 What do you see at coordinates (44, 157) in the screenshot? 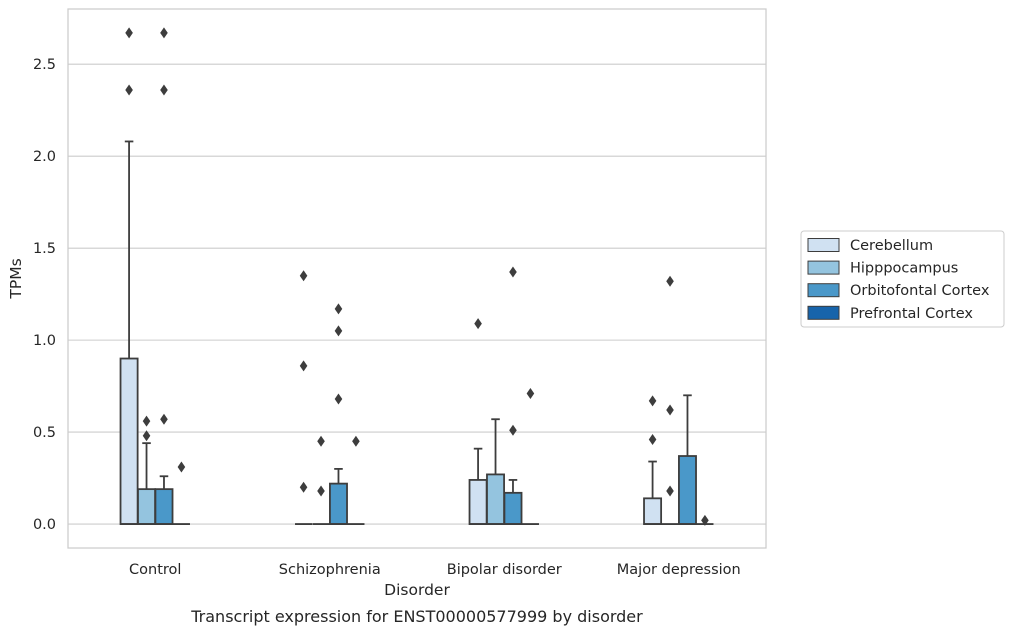
I see `y-tick-label: 2.0` at bounding box center [44, 157].